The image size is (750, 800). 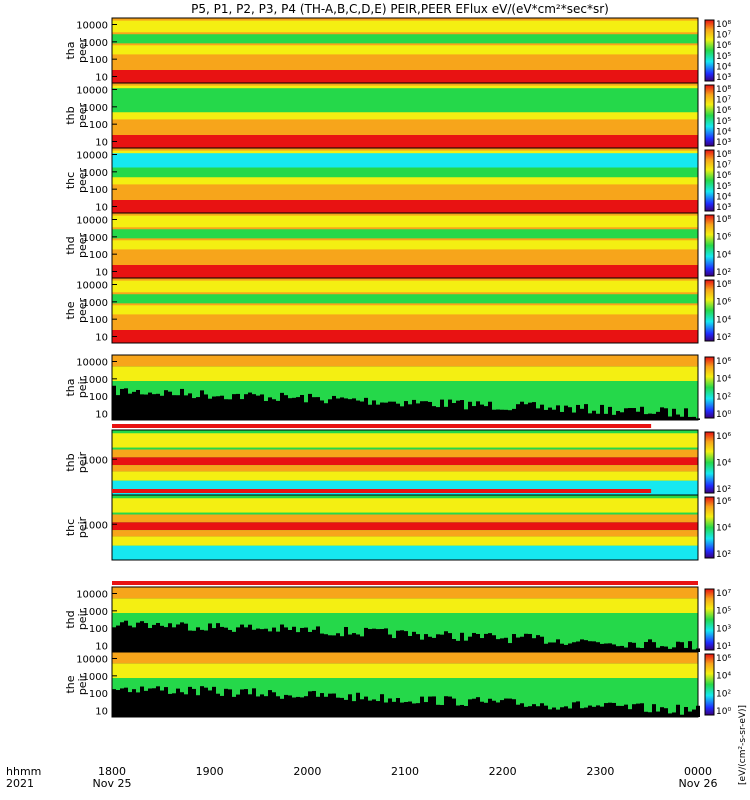 I want to click on x-tick-label: 1900, so click(x=210, y=771).